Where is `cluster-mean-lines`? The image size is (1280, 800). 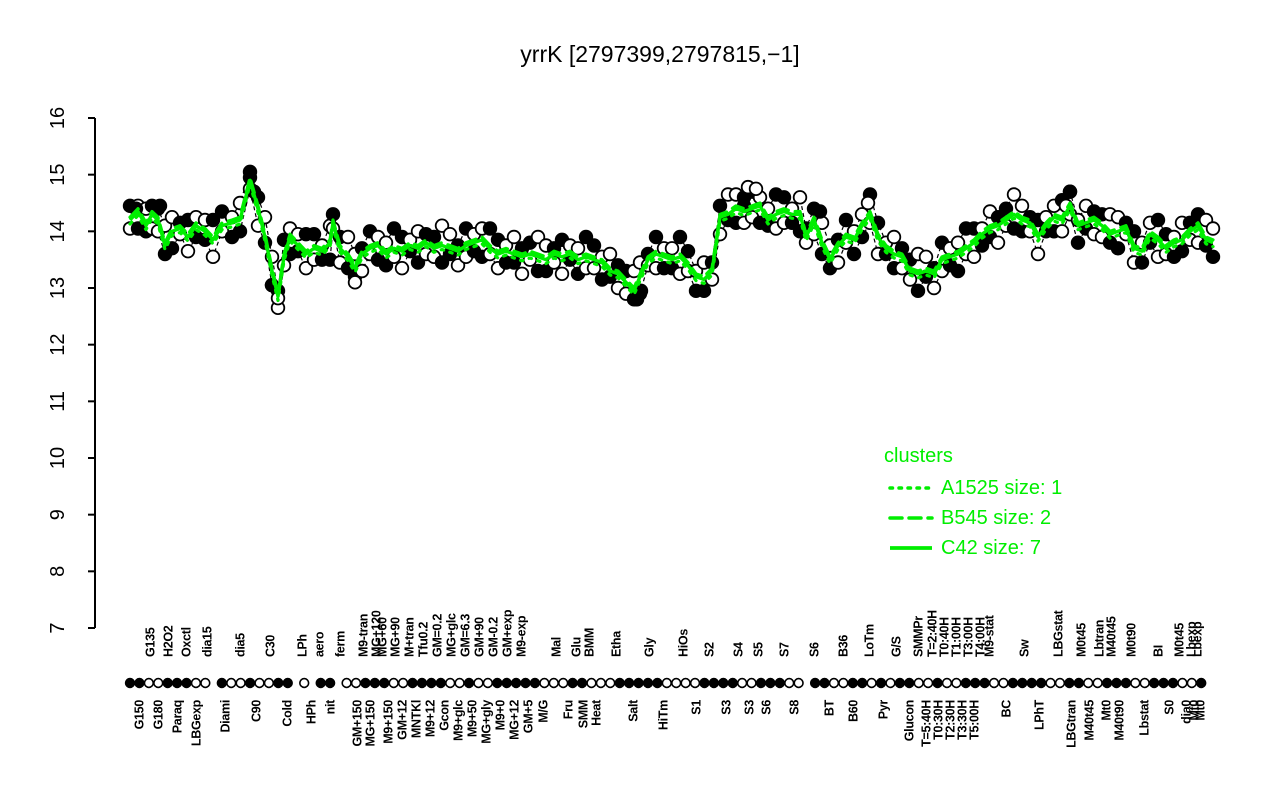
cluster-mean-lines is located at coordinates (671, 239).